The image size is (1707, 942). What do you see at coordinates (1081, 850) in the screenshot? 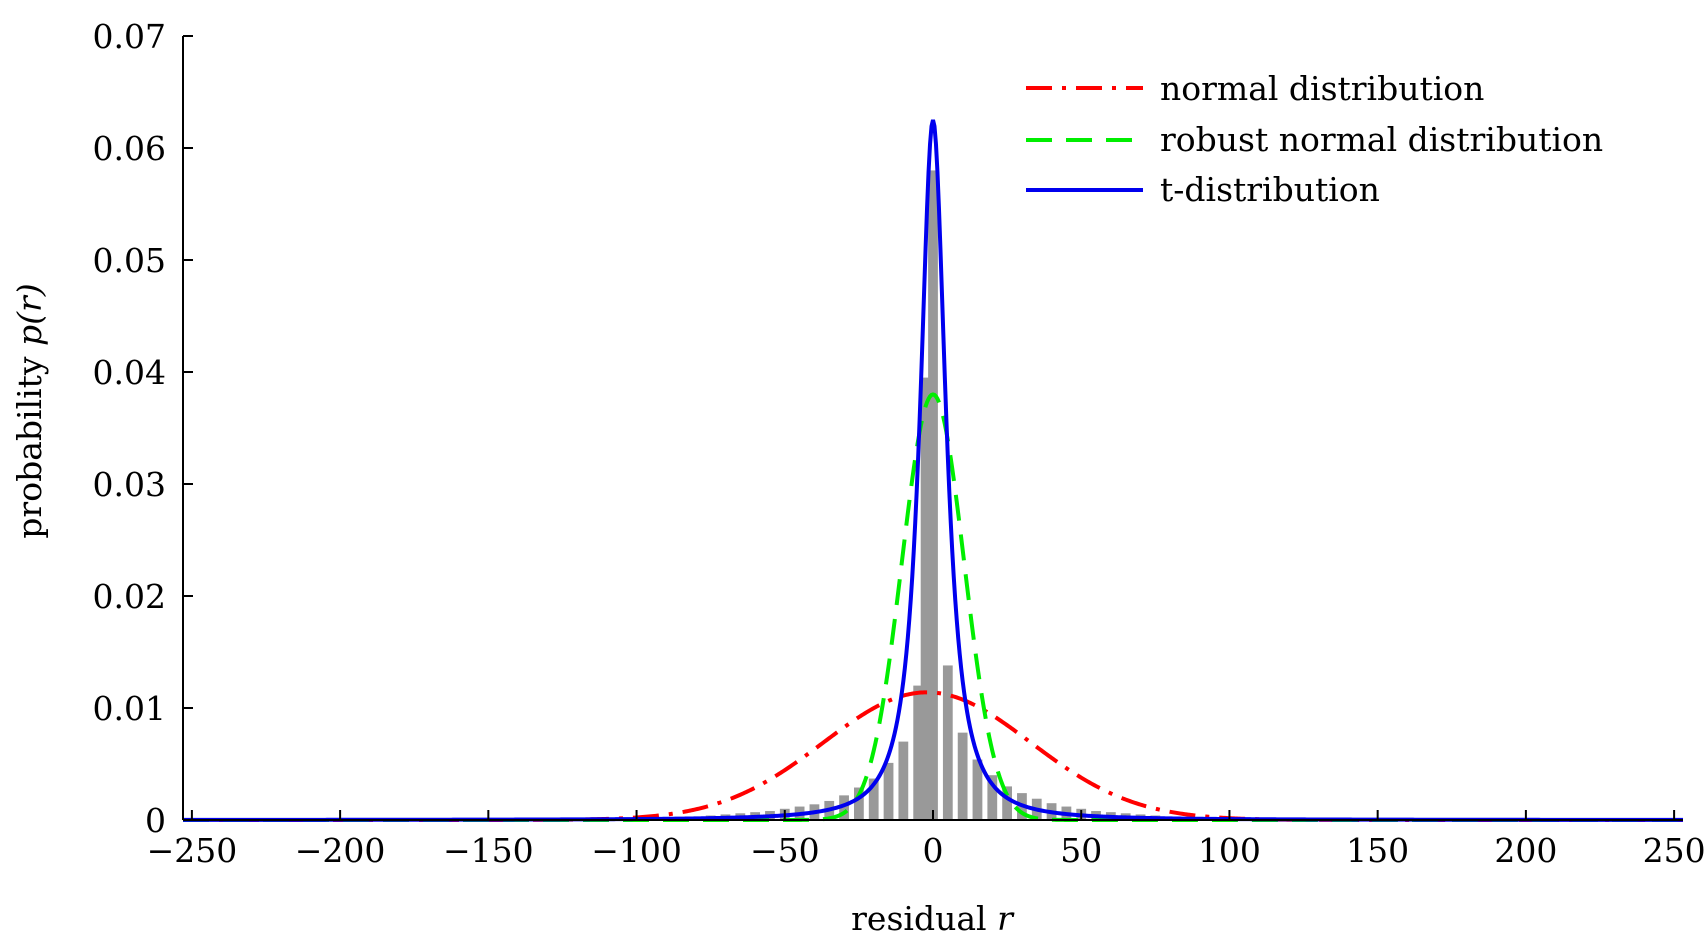
I see `x-tick-label: 50` at bounding box center [1081, 850].